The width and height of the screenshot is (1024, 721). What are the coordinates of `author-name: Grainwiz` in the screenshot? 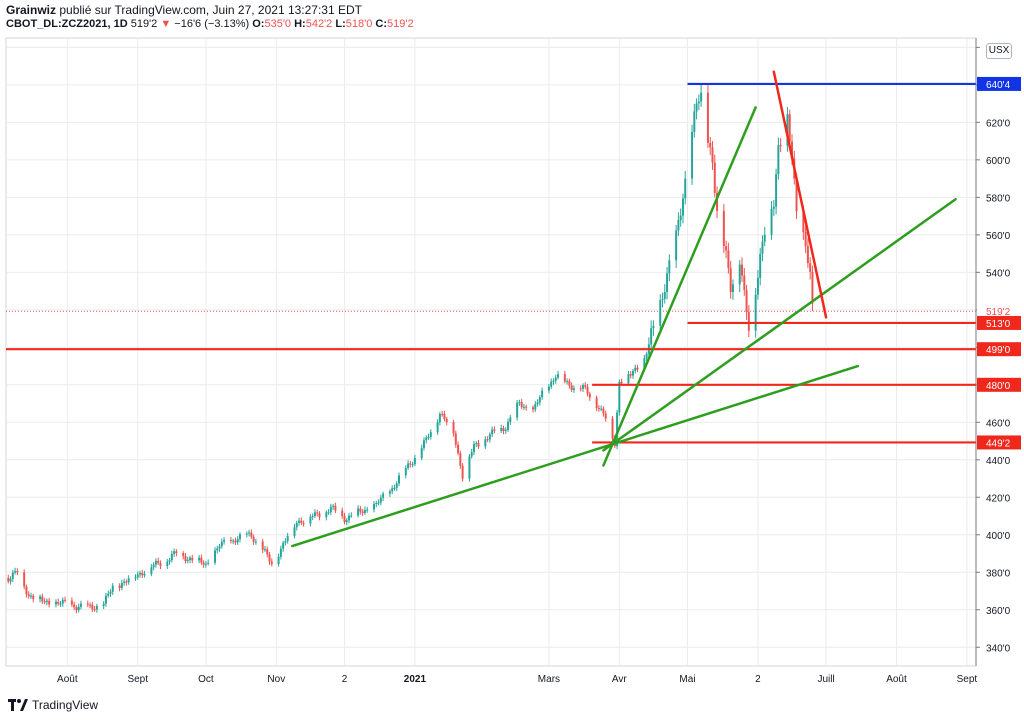 It's located at (31, 10).